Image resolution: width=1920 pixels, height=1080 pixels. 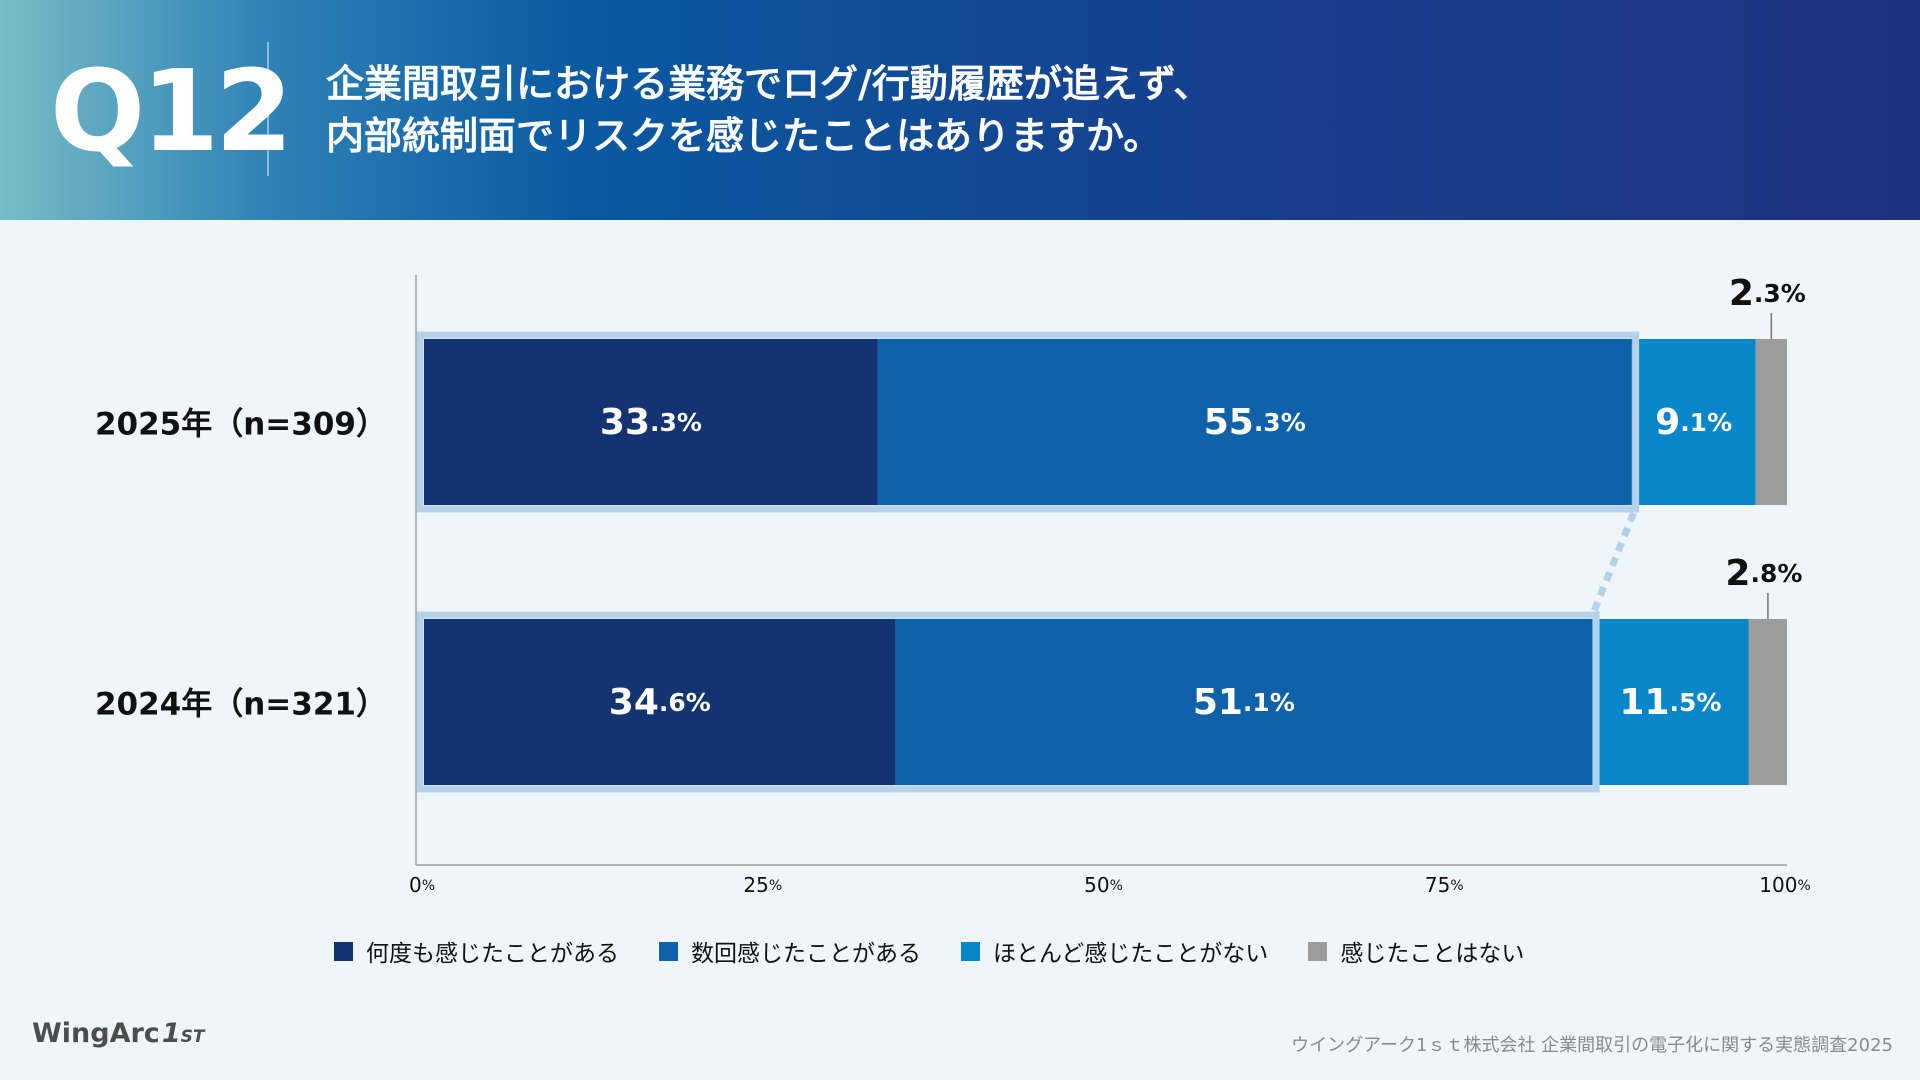 I want to click on logo-text: WingArc, so click(x=96, y=1033).